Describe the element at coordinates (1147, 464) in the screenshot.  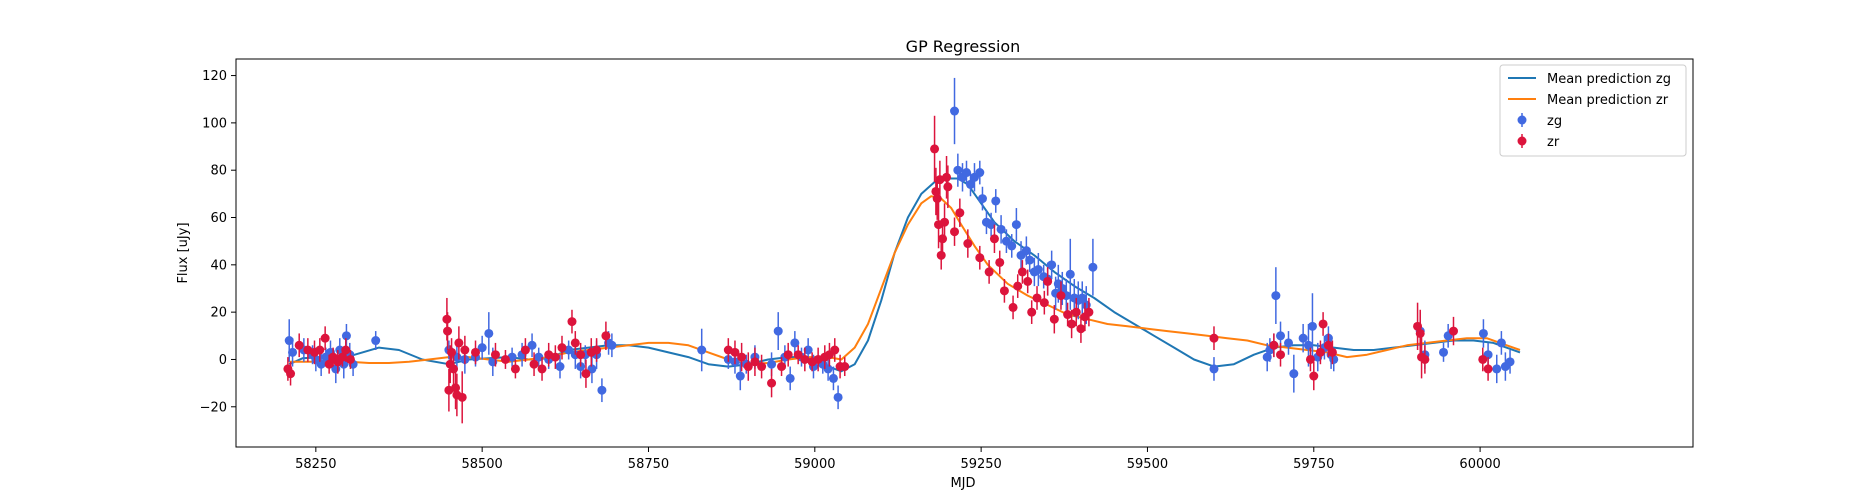
I see `x-tick-label: 59500` at that location.